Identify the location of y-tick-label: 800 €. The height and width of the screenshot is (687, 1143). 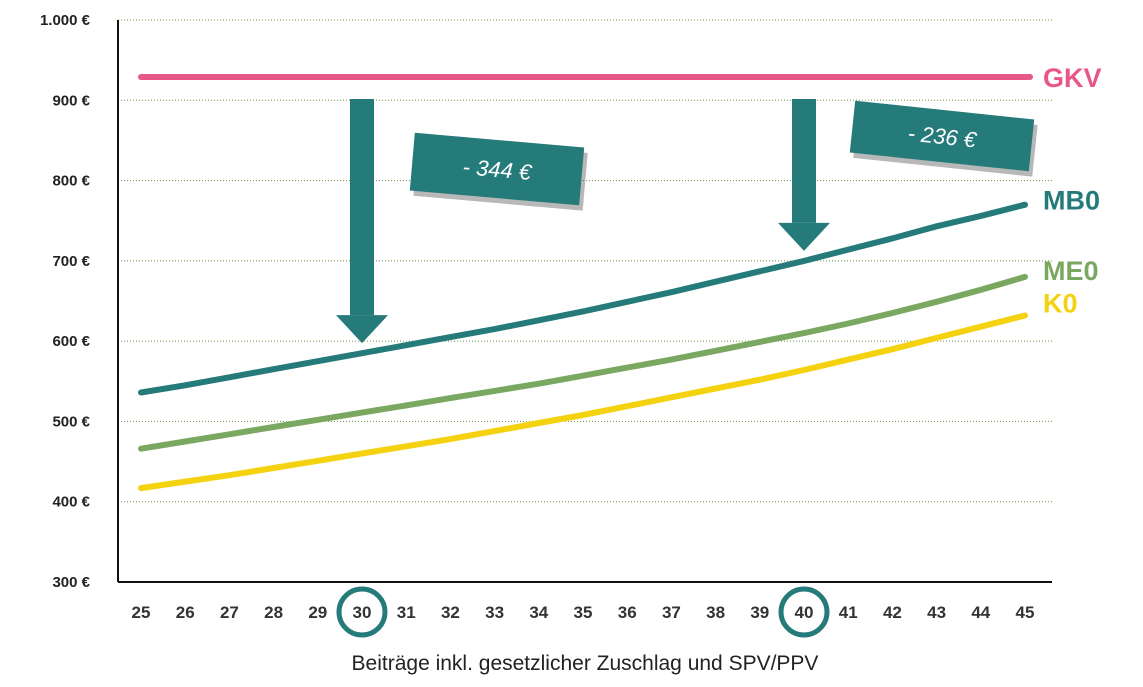
(71, 181).